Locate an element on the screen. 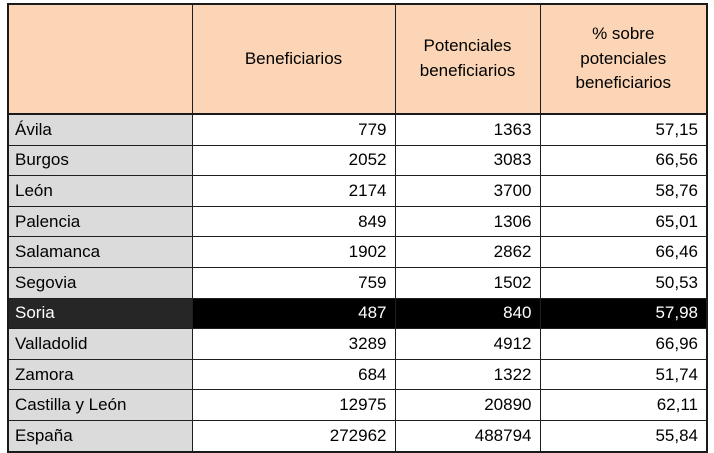 The image size is (714, 453). row-label: Segovia is located at coordinates (100, 282).